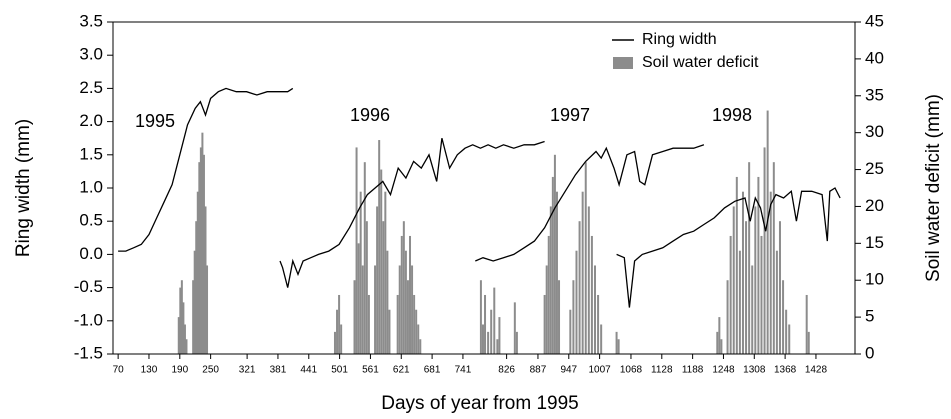 The image size is (951, 419). I want to click on y-tick-label: 3.5, so click(91, 20).